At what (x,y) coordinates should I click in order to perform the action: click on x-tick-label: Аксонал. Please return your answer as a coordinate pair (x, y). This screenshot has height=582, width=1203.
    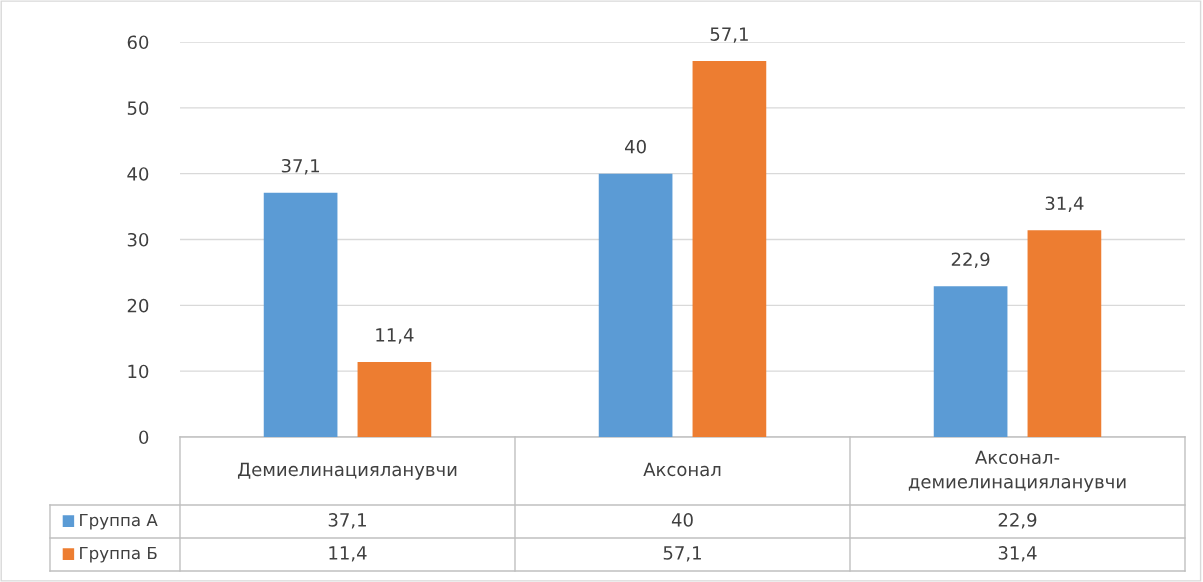
    Looking at the image, I should click on (682, 469).